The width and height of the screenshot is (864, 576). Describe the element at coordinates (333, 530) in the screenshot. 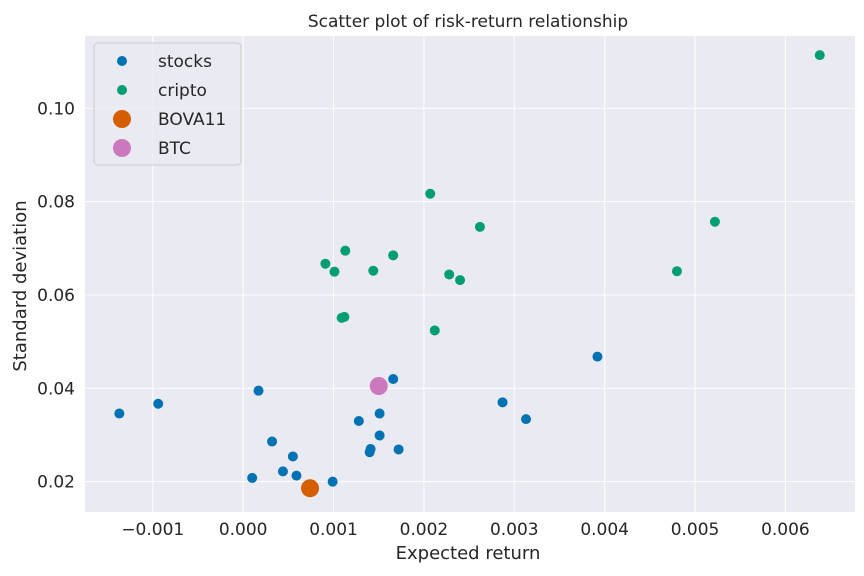

I see `x-tick-label: 0.001` at that location.